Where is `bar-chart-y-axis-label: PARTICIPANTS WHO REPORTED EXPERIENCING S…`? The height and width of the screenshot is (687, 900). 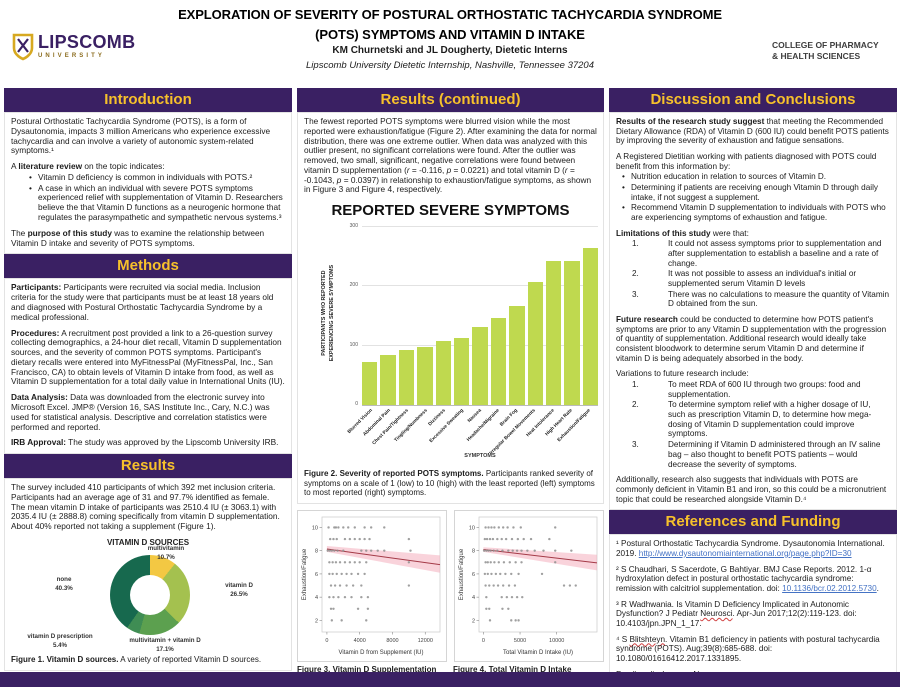
bar-chart-y-axis-label: PARTICIPANTS WHO REPORTED EXPERIENCING S… is located at coordinates (327, 313).